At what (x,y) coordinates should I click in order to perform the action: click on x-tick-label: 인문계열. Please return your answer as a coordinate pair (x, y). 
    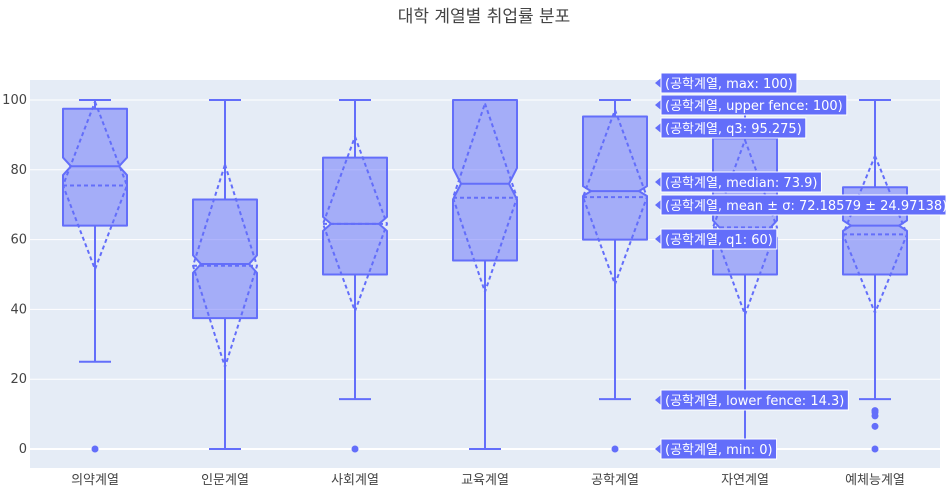
    Looking at the image, I should click on (225, 480).